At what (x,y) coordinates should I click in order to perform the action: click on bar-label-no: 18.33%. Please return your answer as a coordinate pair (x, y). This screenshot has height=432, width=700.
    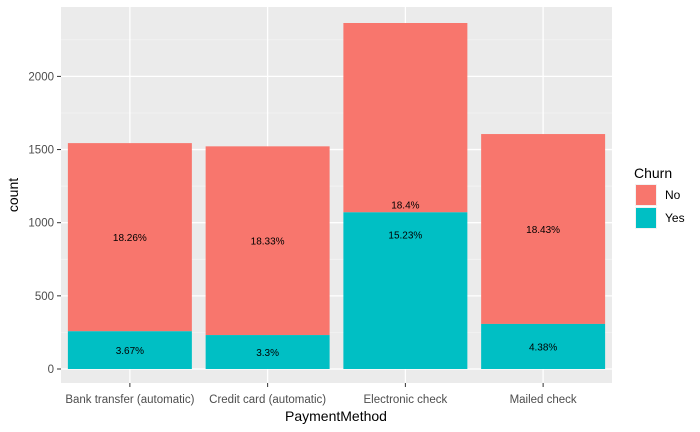
    Looking at the image, I should click on (268, 242).